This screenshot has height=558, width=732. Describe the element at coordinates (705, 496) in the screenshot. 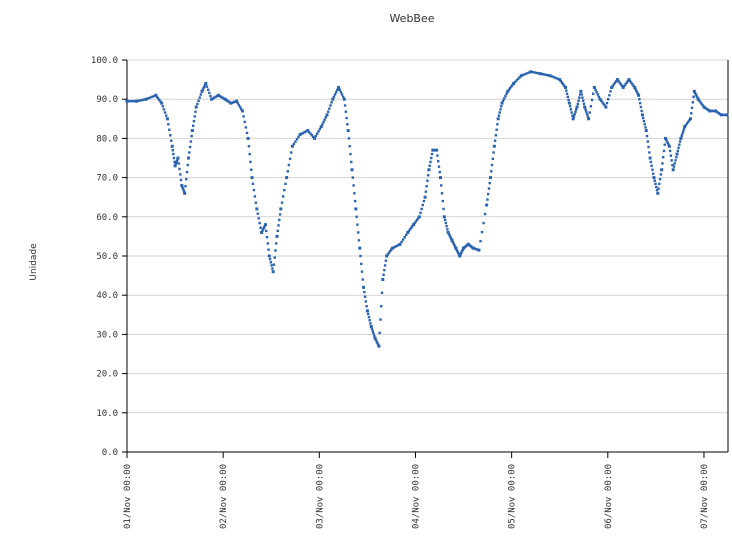

I see `x-tick-label: 07/Nov 00:00` at that location.